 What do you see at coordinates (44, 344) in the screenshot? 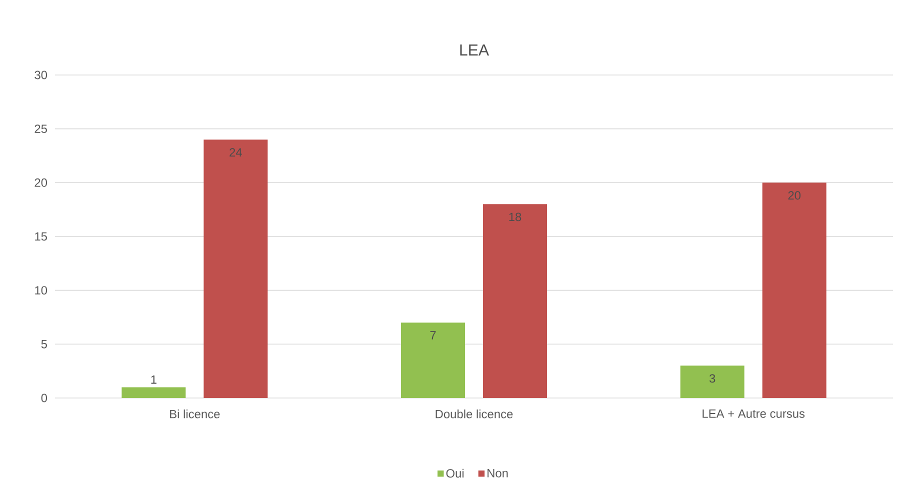
I see `y-tick-label: 5` at bounding box center [44, 344].